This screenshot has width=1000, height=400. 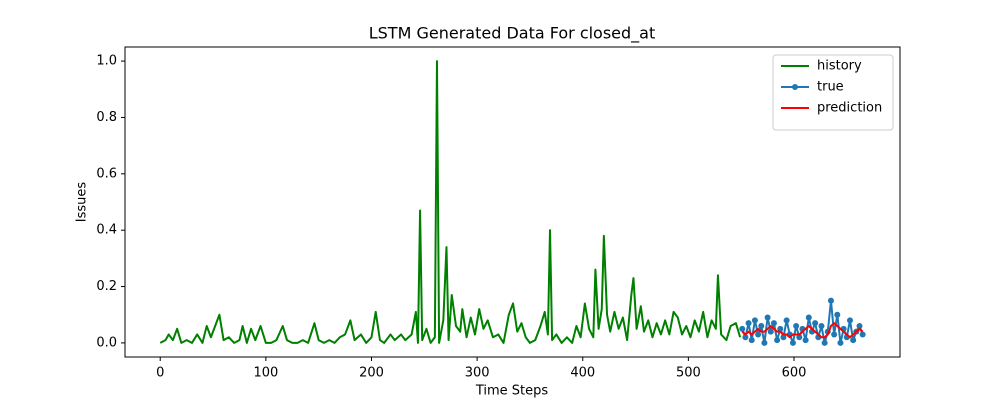 I want to click on x-tick-label: 100, so click(x=265, y=373).